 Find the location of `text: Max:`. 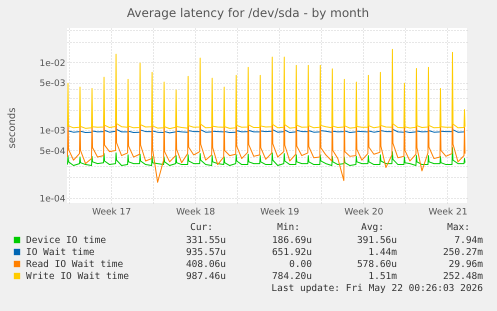

text: Max: is located at coordinates (458, 227).